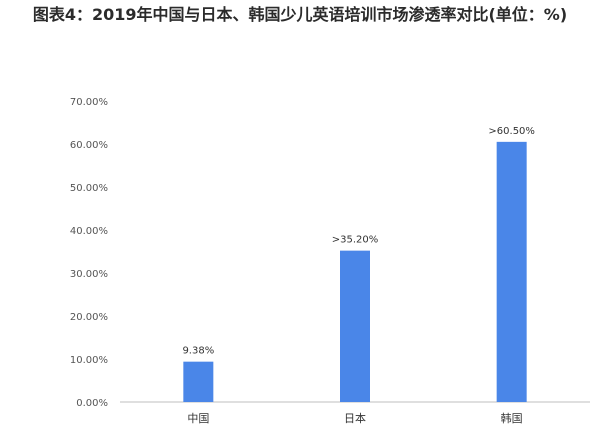  I want to click on x-category-label: 韩国, so click(512, 418).